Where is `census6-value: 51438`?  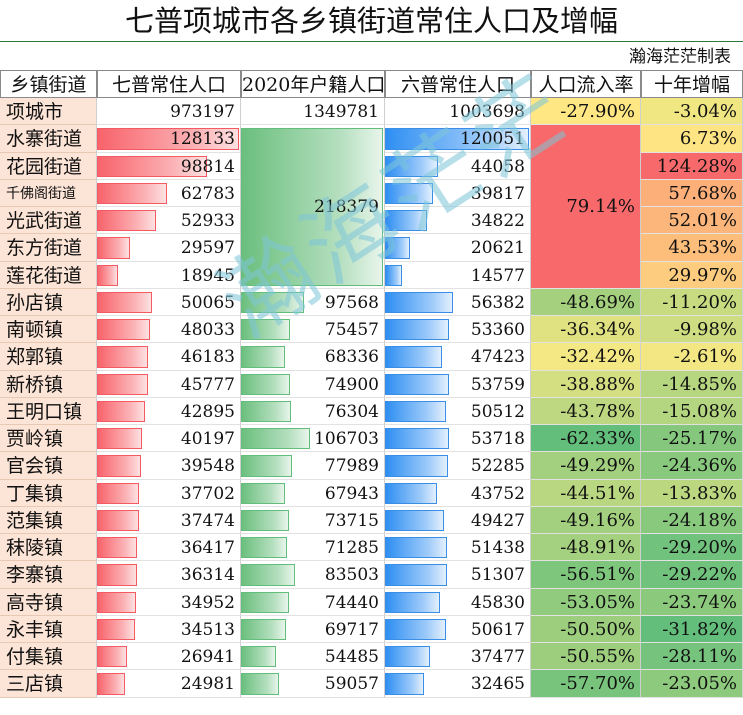 census6-value: 51438 is located at coordinates (497, 548).